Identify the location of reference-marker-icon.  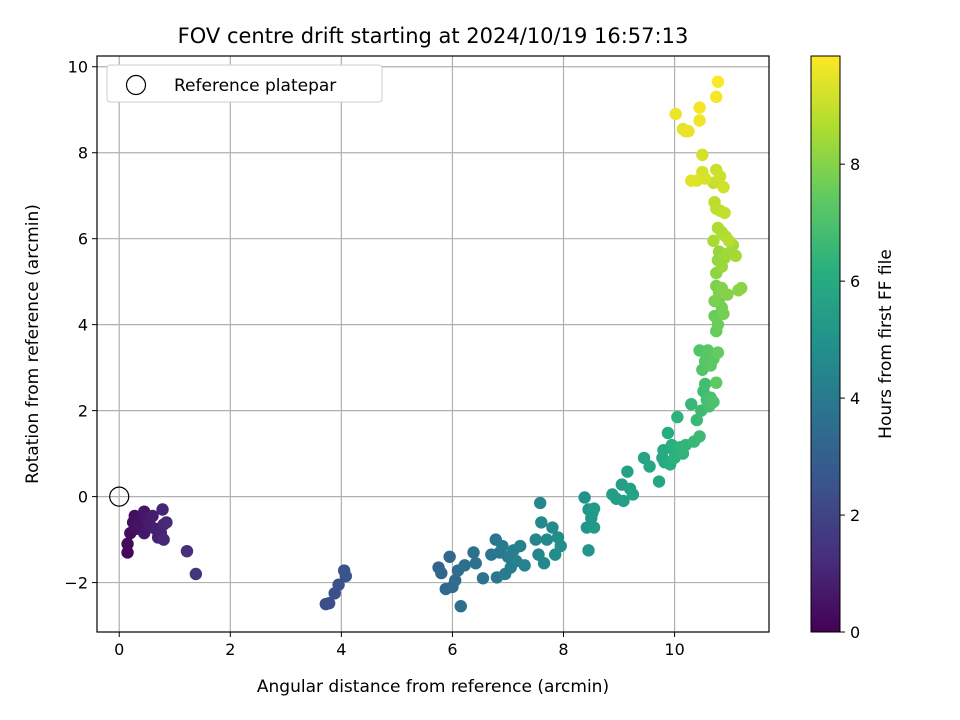
(136, 85).